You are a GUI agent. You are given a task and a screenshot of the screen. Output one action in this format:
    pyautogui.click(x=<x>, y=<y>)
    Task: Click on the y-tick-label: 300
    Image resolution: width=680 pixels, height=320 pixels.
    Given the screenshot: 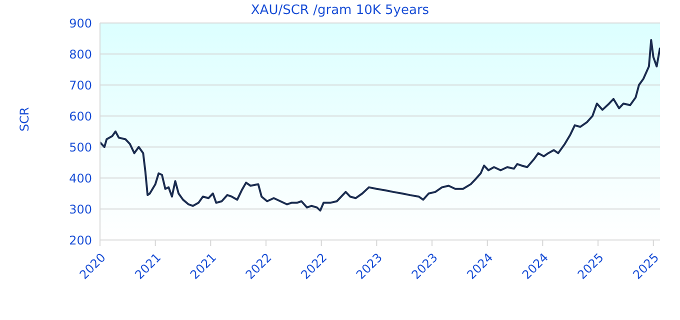 What is the action you would take?
    pyautogui.click(x=80, y=209)
    